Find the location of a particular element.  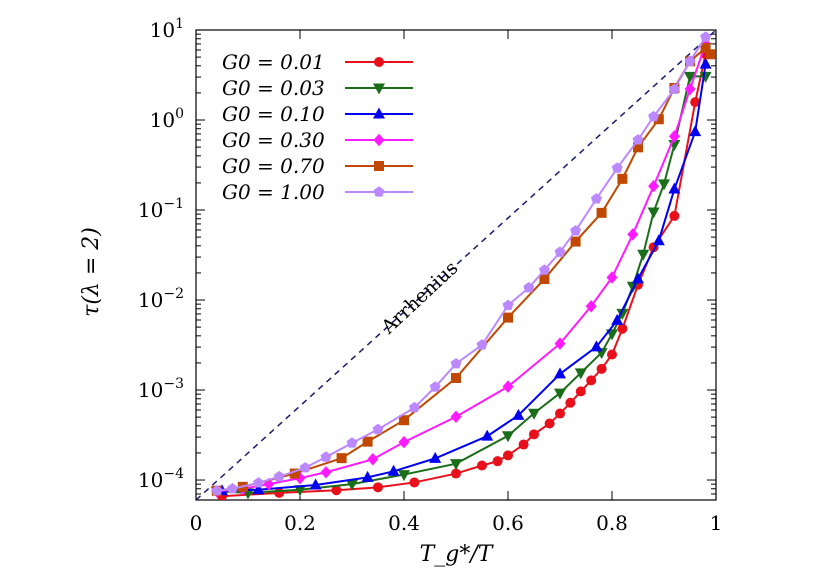

legend-label: G0 = 0.30 is located at coordinates (273, 140).